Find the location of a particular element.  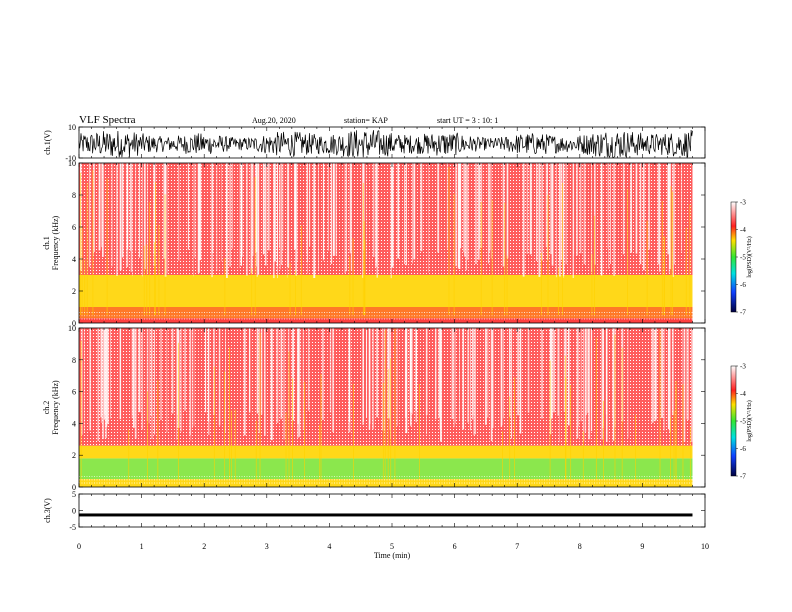

ch2-spectrogram-band is located at coordinates (386, 387).